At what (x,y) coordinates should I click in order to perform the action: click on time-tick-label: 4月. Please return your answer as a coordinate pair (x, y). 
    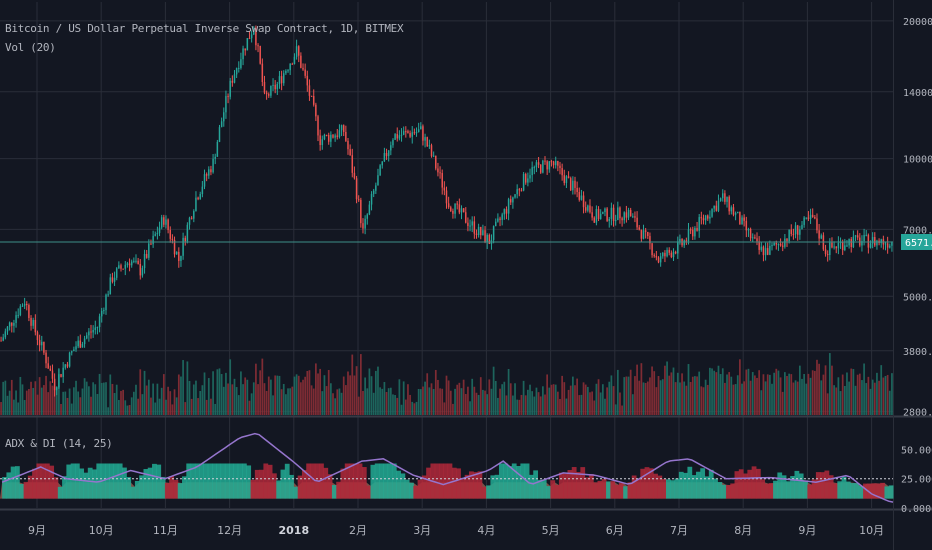
    Looking at the image, I should click on (486, 530).